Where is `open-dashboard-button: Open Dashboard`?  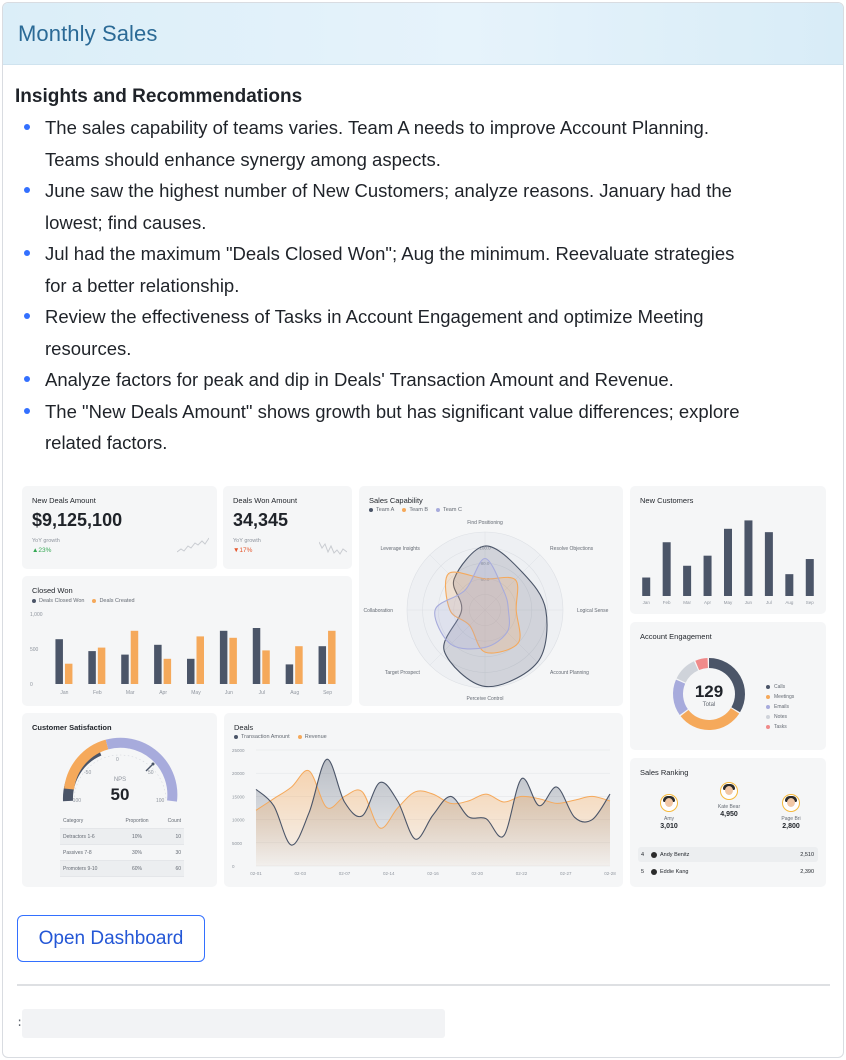 open-dashboard-button: Open Dashboard is located at coordinates (111, 938).